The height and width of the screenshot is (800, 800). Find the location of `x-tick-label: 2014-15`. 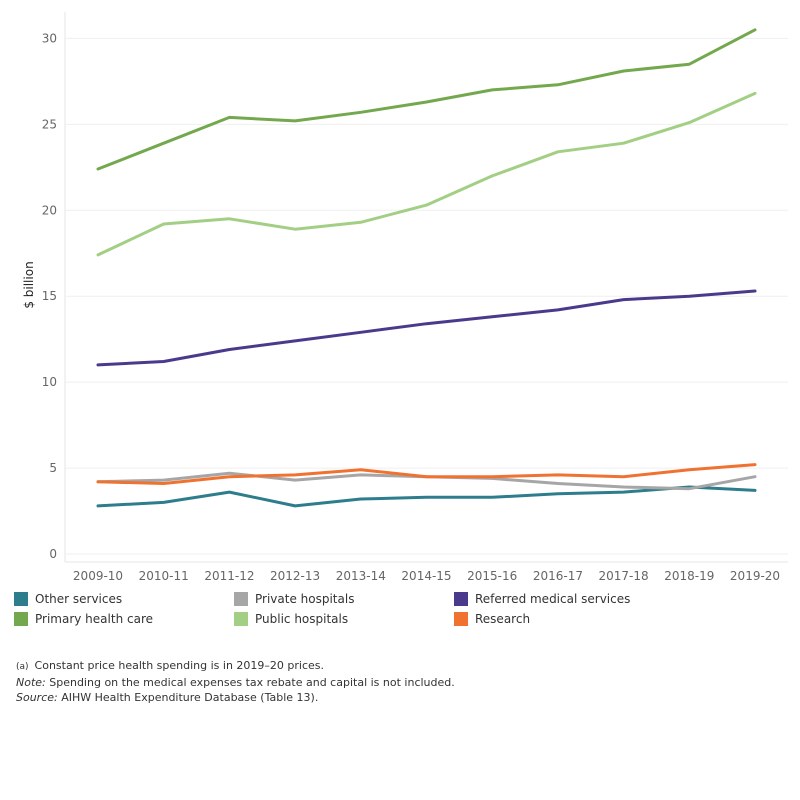

x-tick-label: 2014-15 is located at coordinates (426, 576).